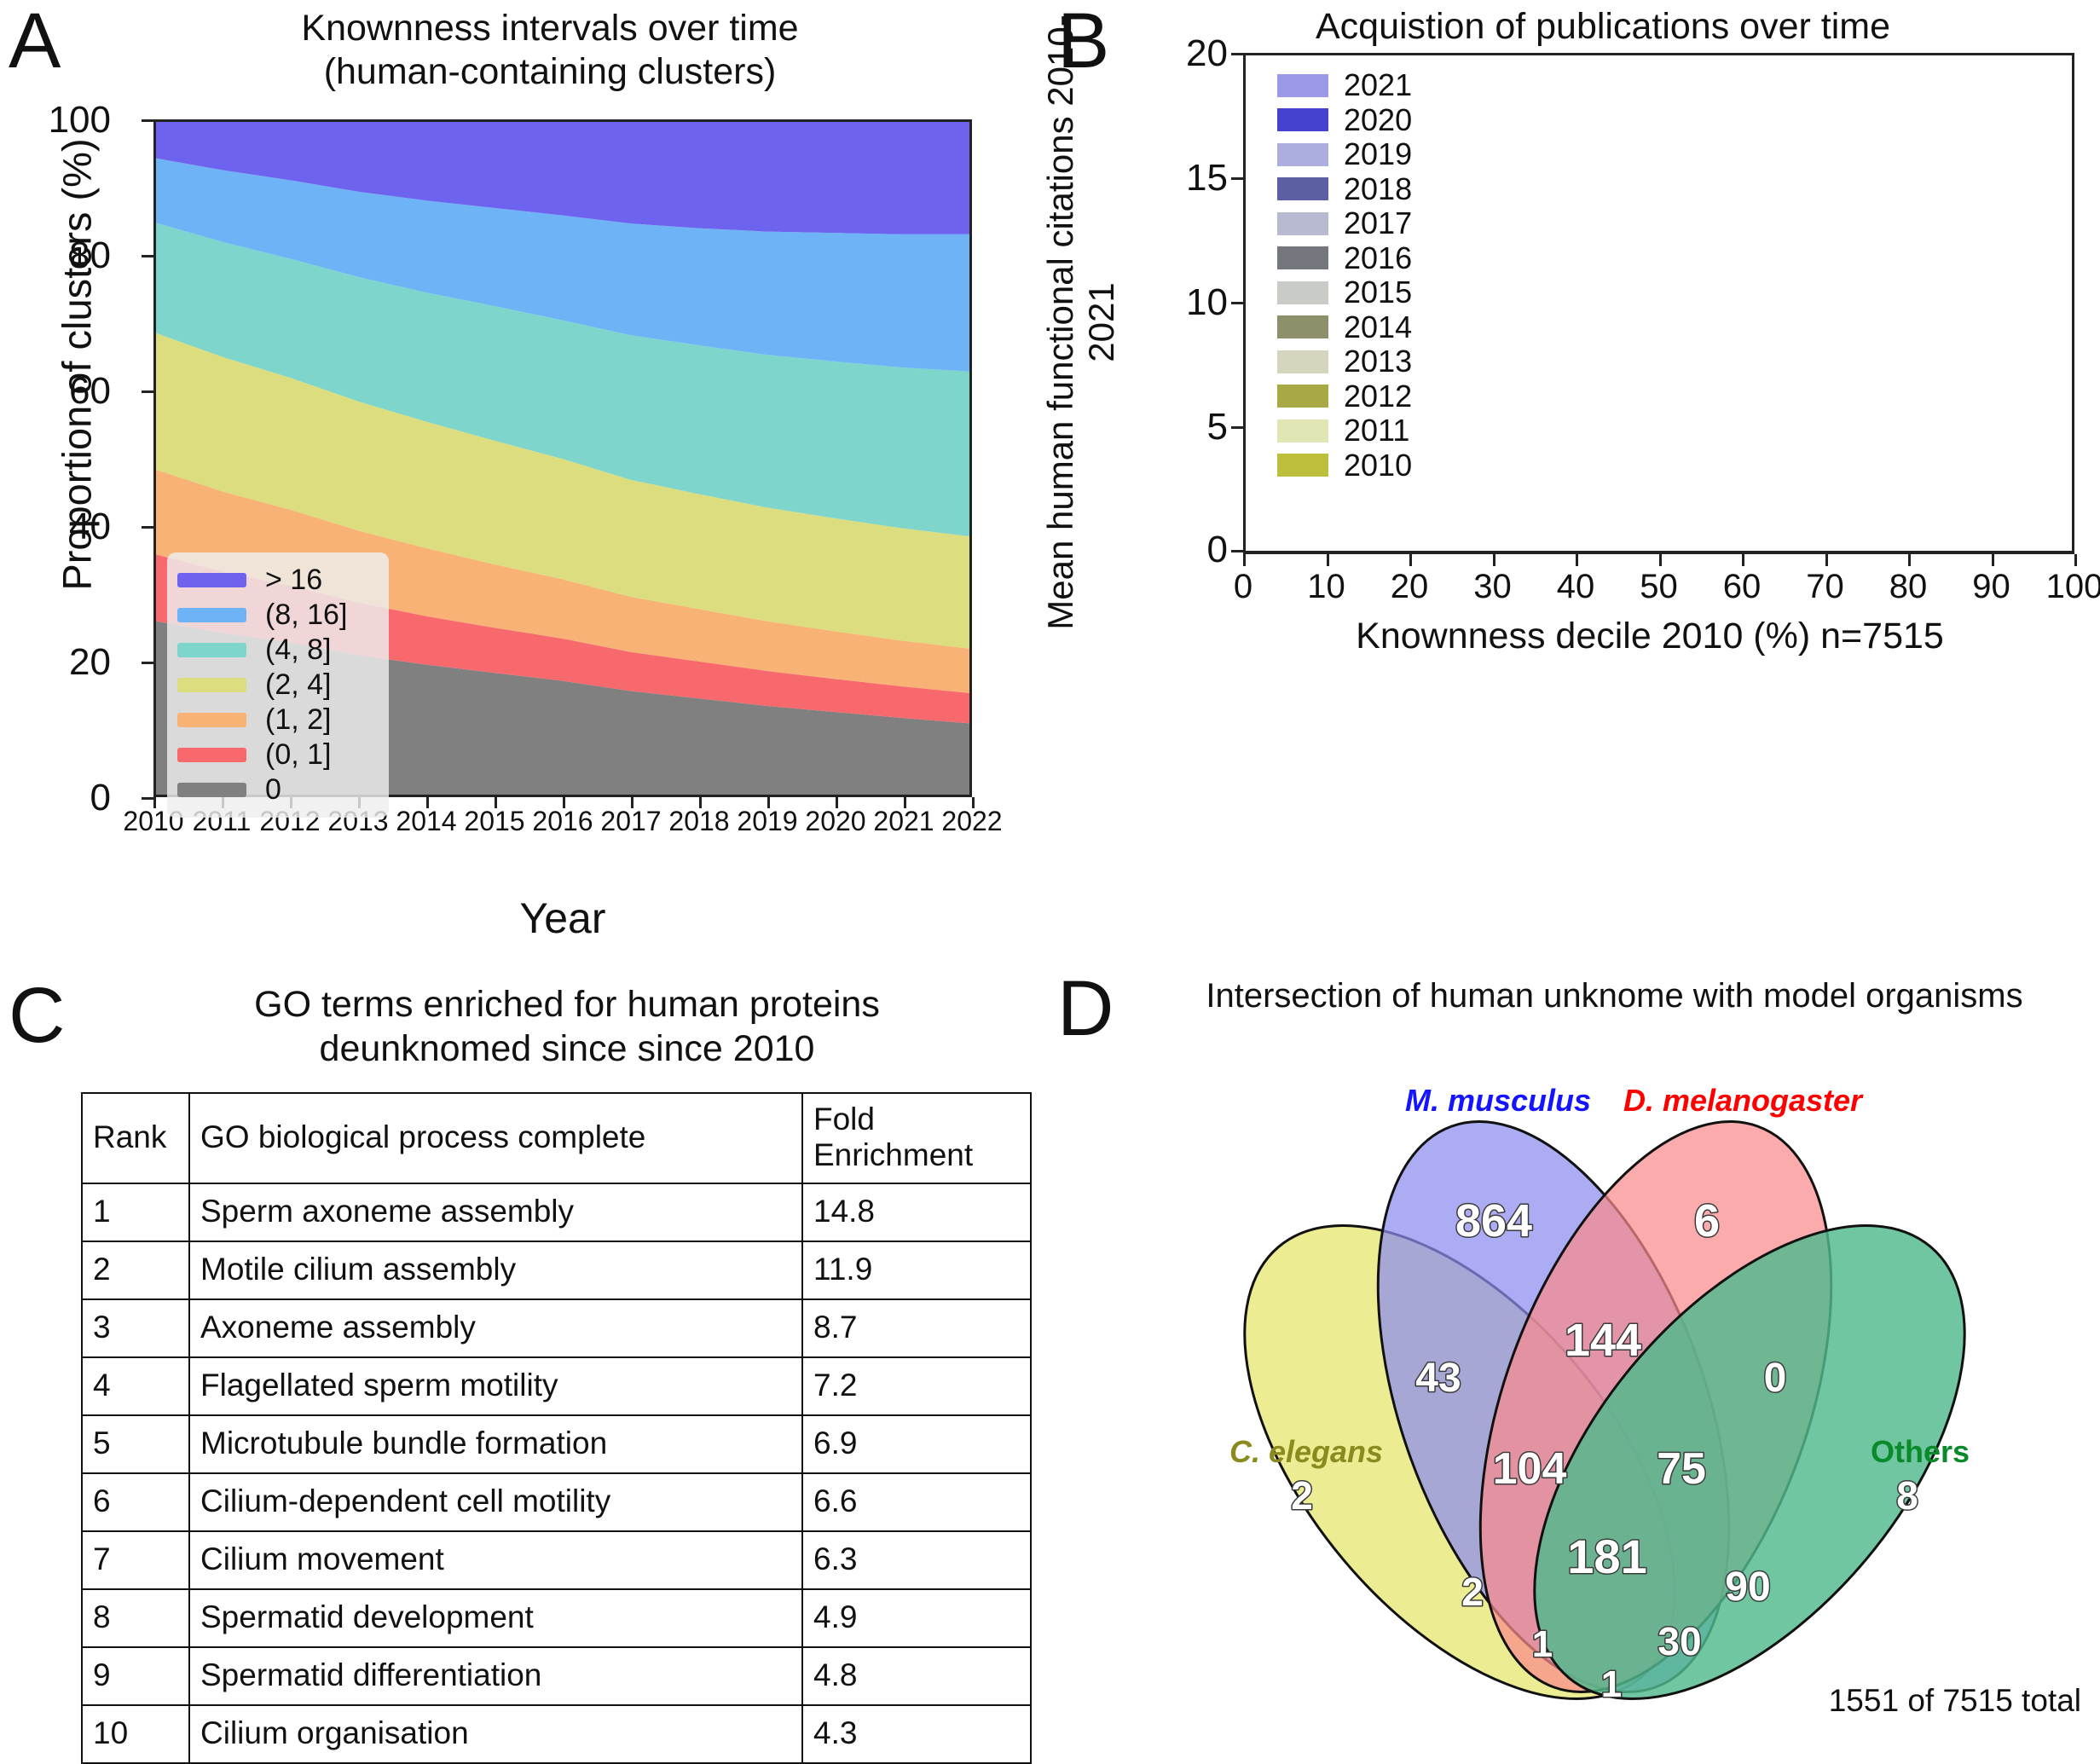 This screenshot has height=1764, width=2100. Describe the element at coordinates (1344, 465) in the screenshot. I see `b-legend-item: 2010` at that location.